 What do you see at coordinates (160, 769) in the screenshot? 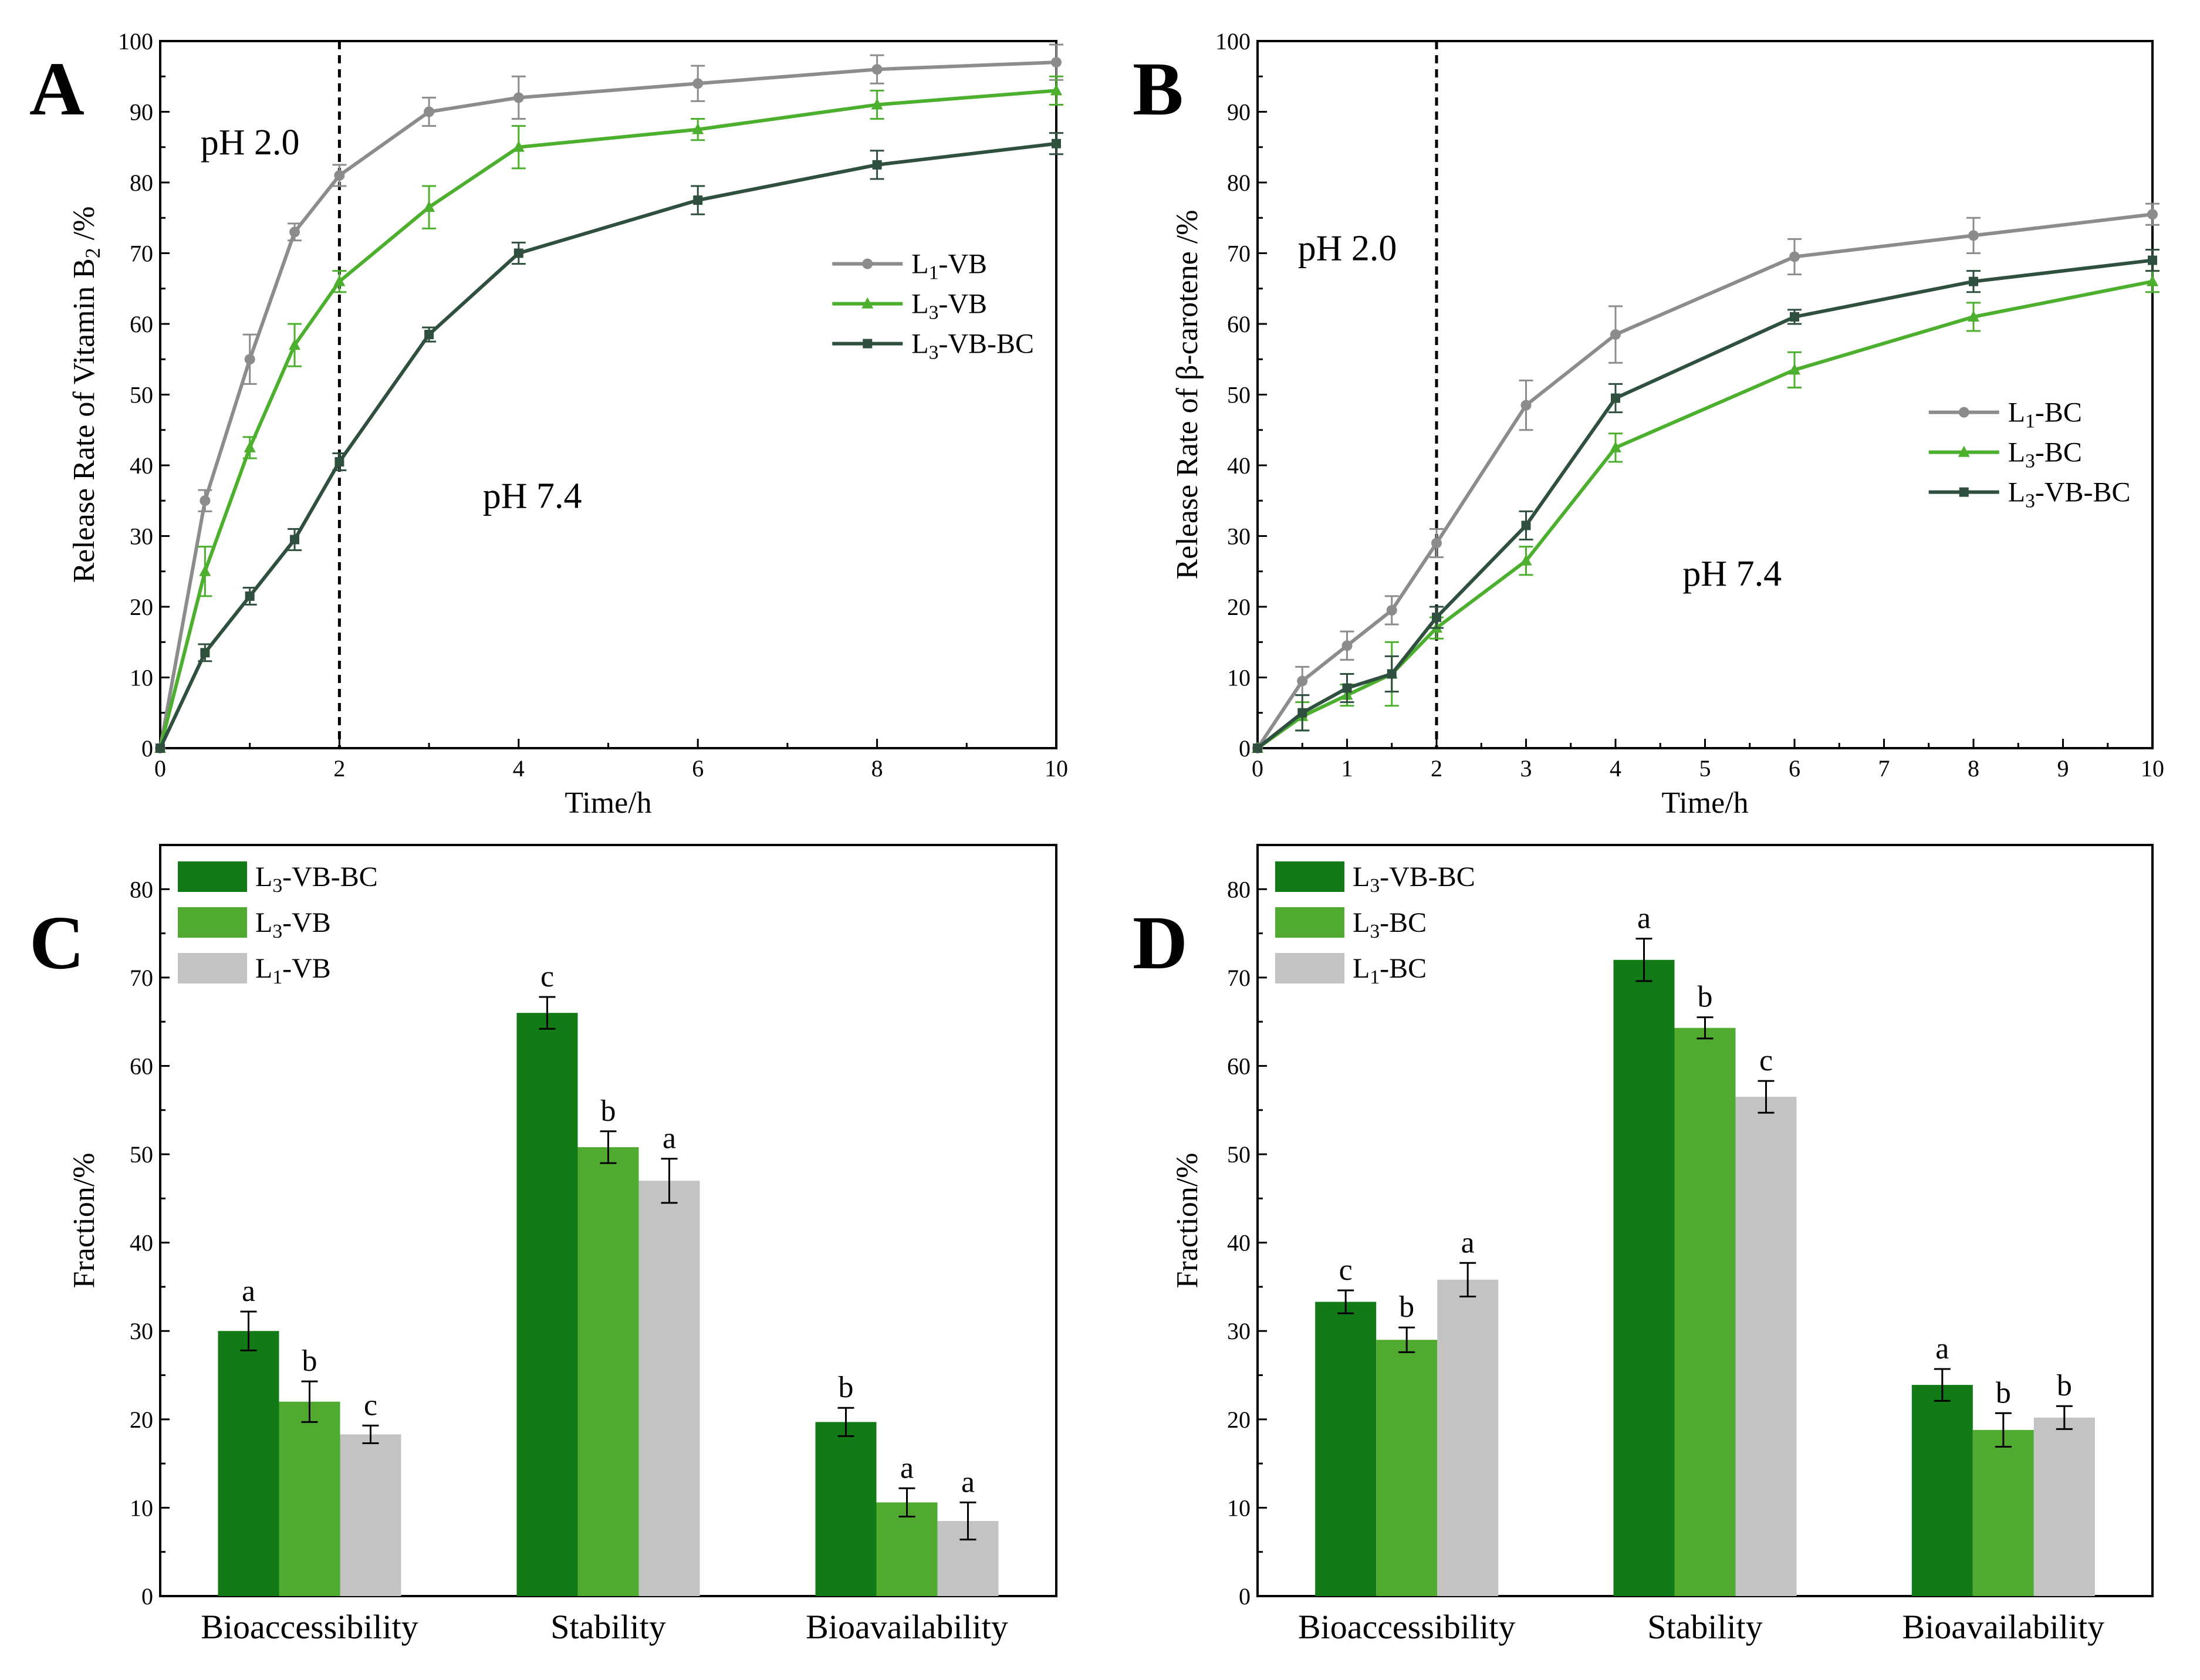
I see `x-tick-label: 0` at bounding box center [160, 769].